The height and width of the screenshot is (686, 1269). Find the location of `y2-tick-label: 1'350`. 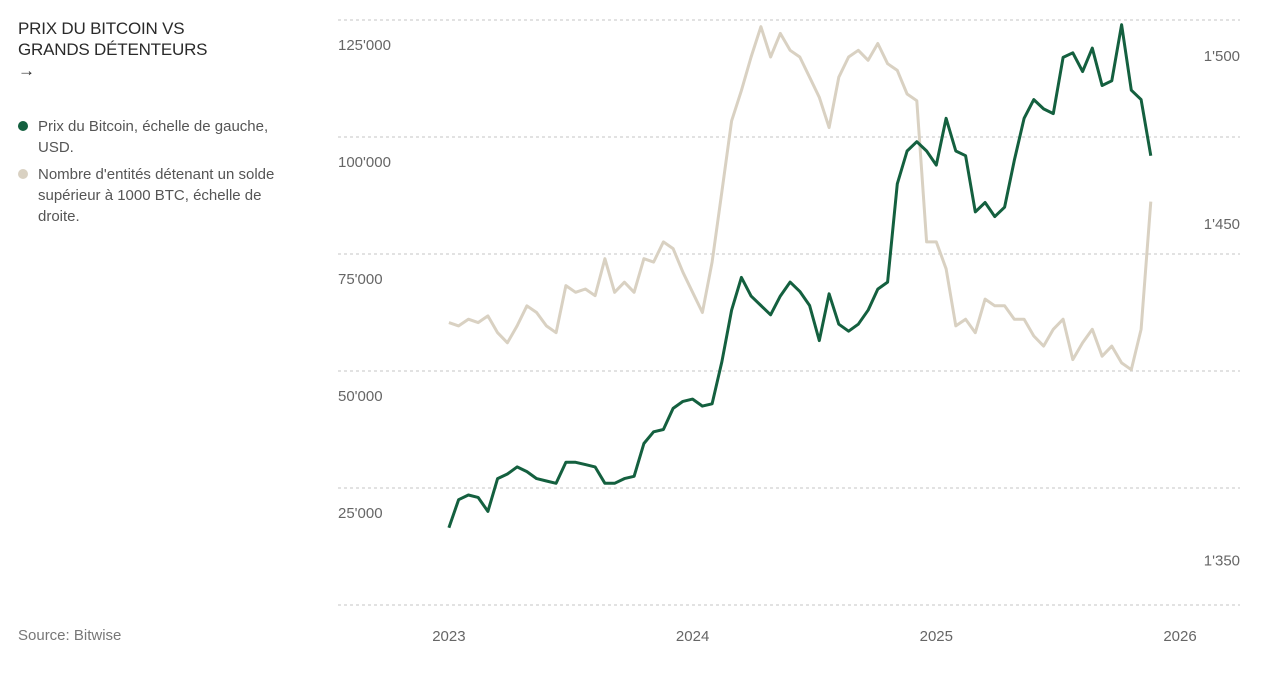

y2-tick-label: 1'350 is located at coordinates (1222, 560).